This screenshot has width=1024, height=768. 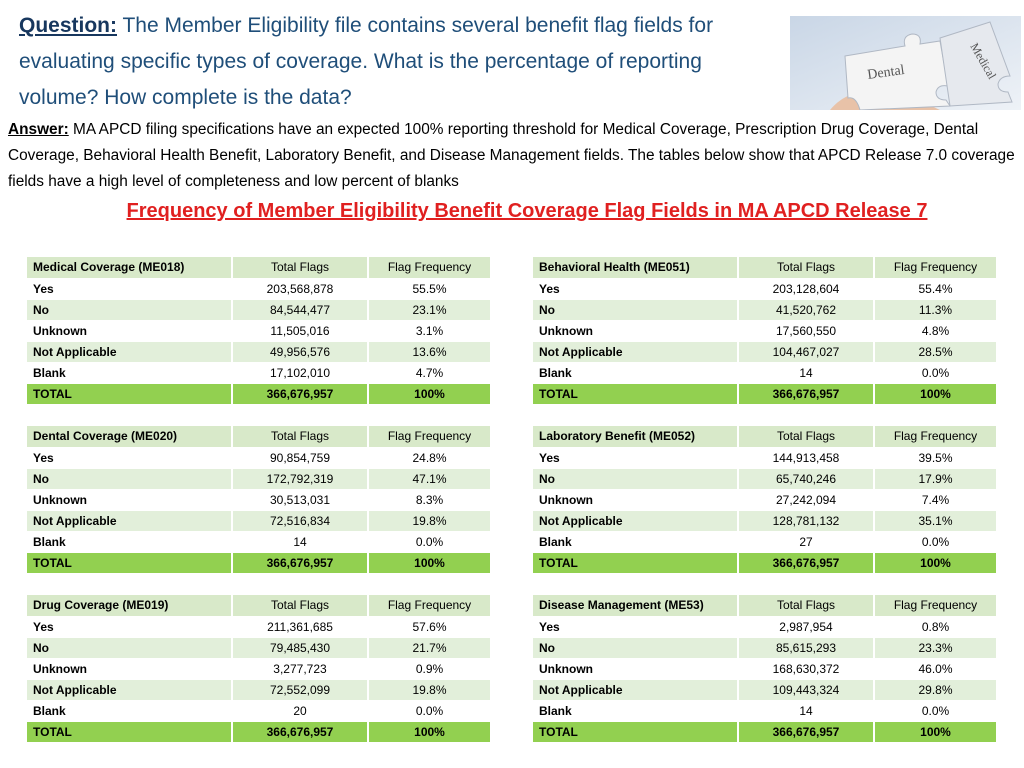 I want to click on cell: 21.7%, so click(x=429, y=648).